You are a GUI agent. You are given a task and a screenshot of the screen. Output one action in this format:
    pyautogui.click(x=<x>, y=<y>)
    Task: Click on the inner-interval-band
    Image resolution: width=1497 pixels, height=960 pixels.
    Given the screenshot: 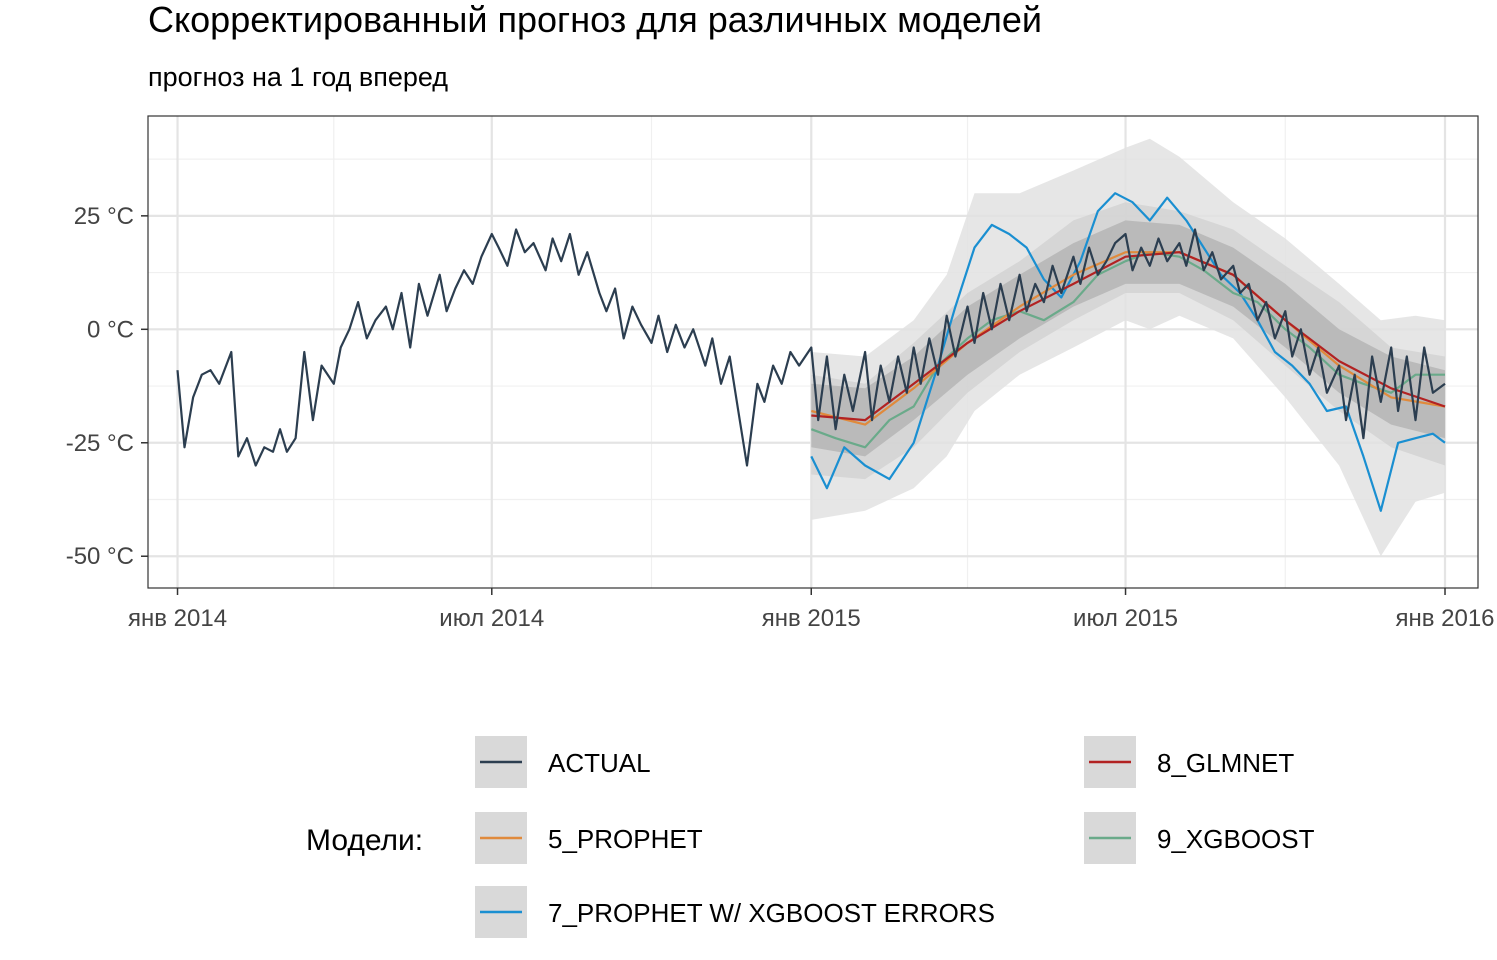 What is the action you would take?
    pyautogui.click(x=1128, y=338)
    